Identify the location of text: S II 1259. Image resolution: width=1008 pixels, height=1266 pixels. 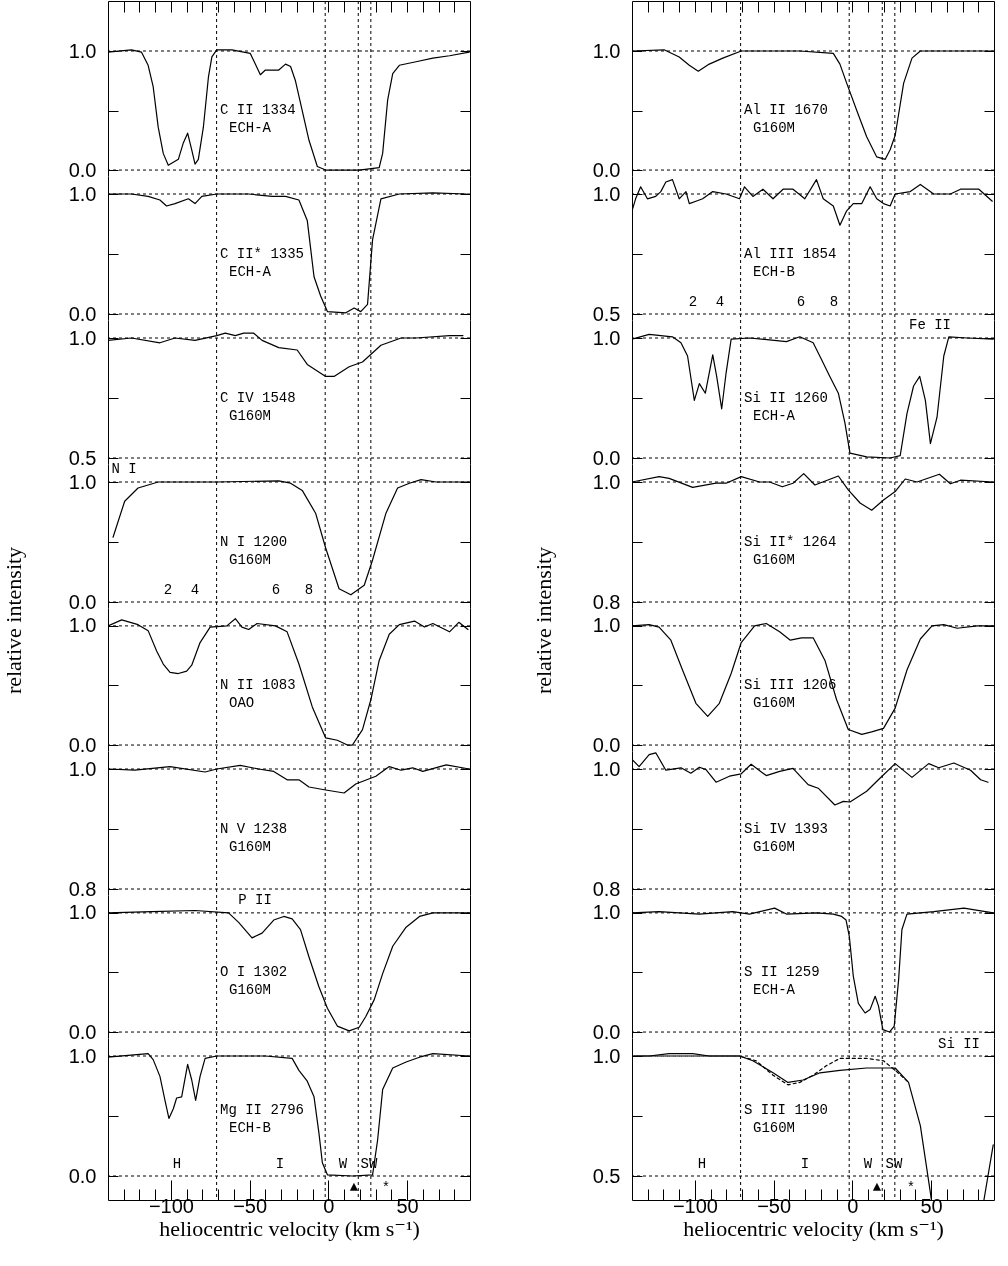
(782, 972).